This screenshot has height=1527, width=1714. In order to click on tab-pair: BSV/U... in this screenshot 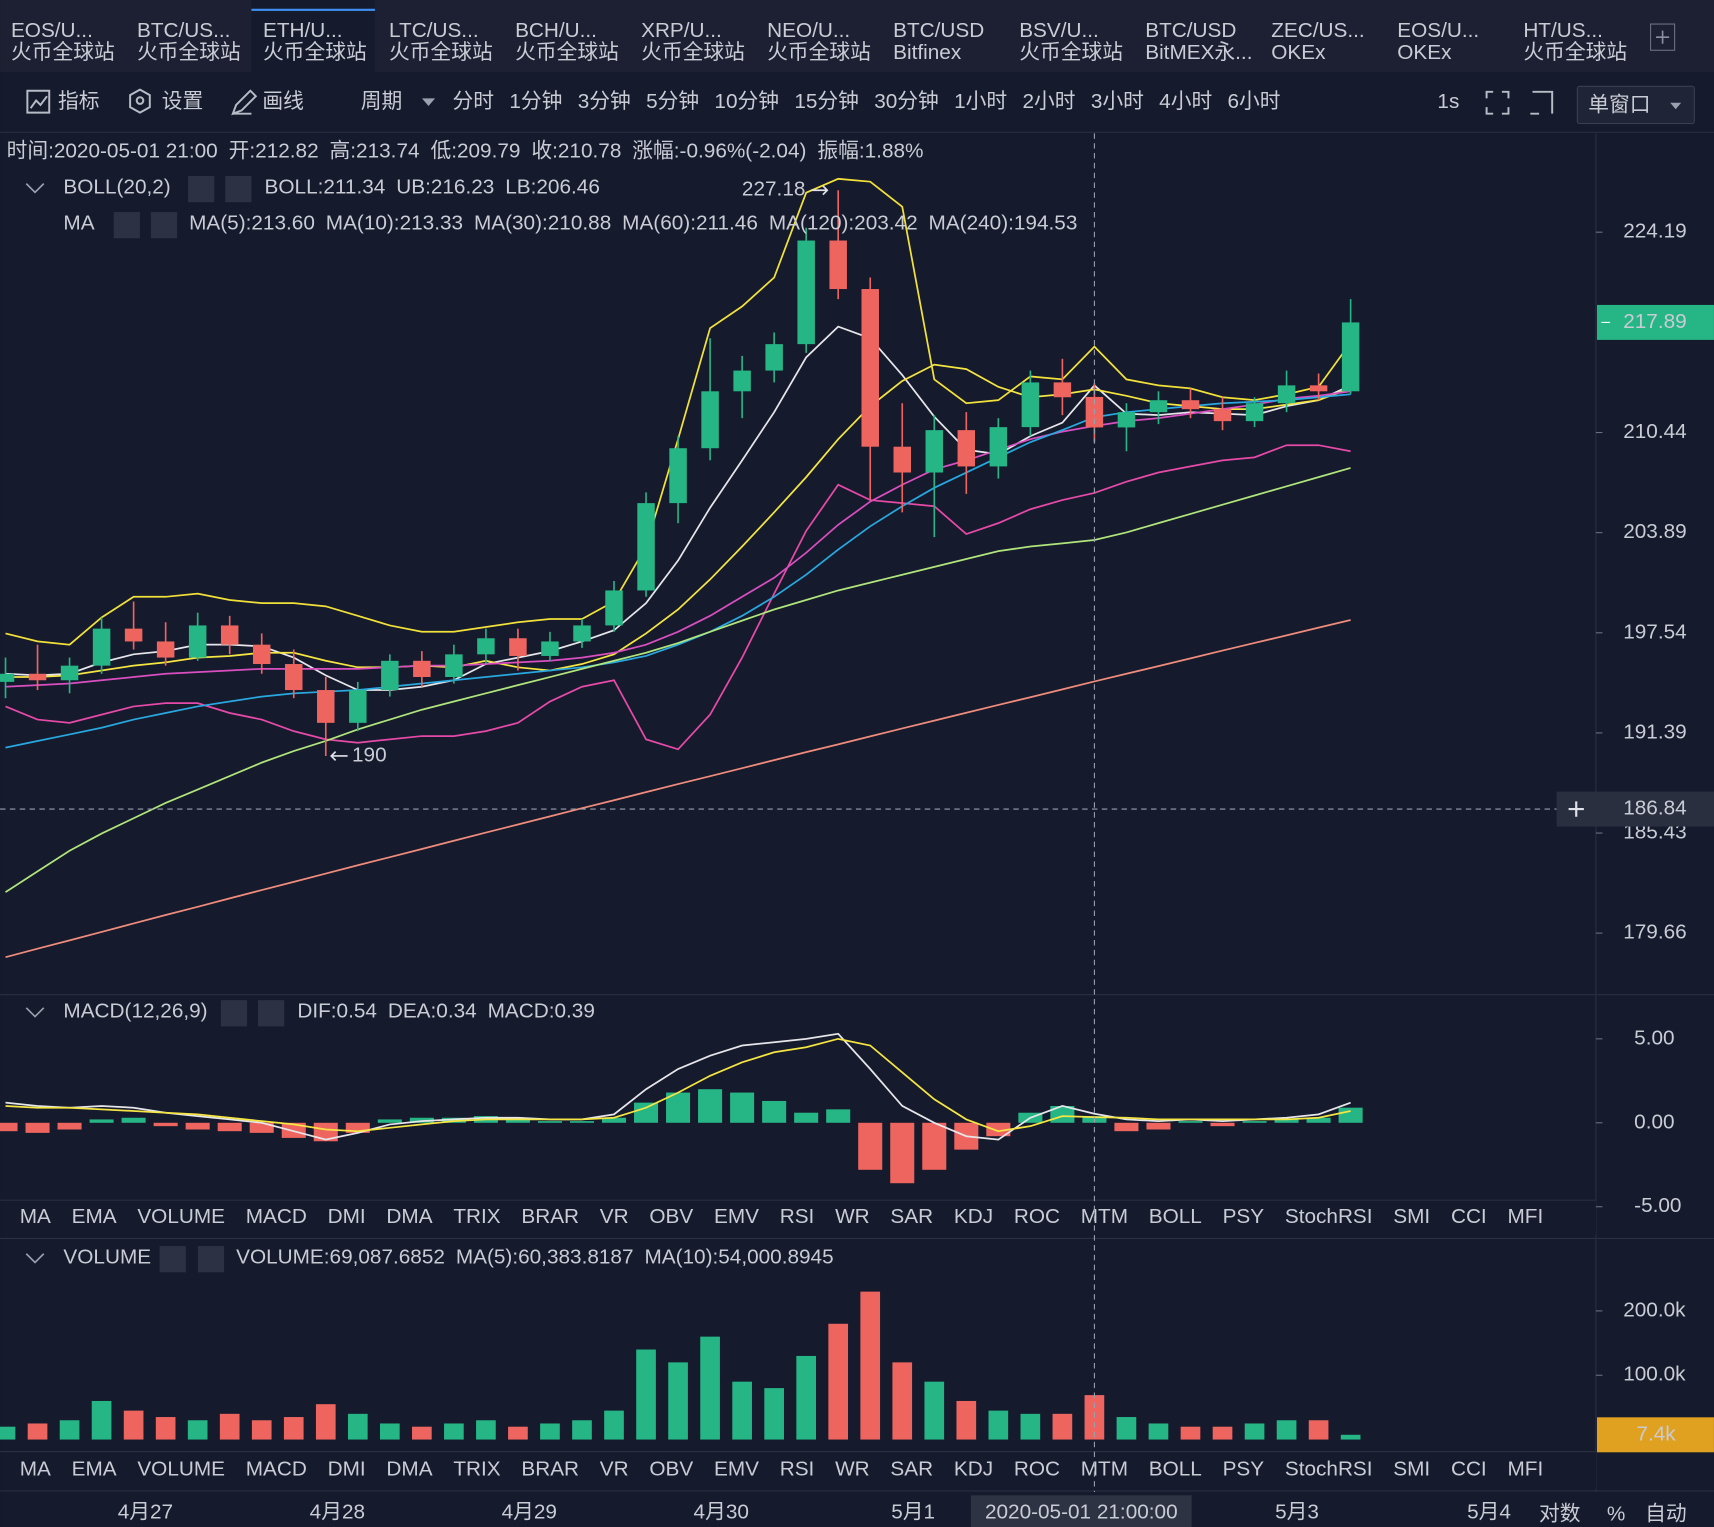, I will do `click(1059, 30)`.